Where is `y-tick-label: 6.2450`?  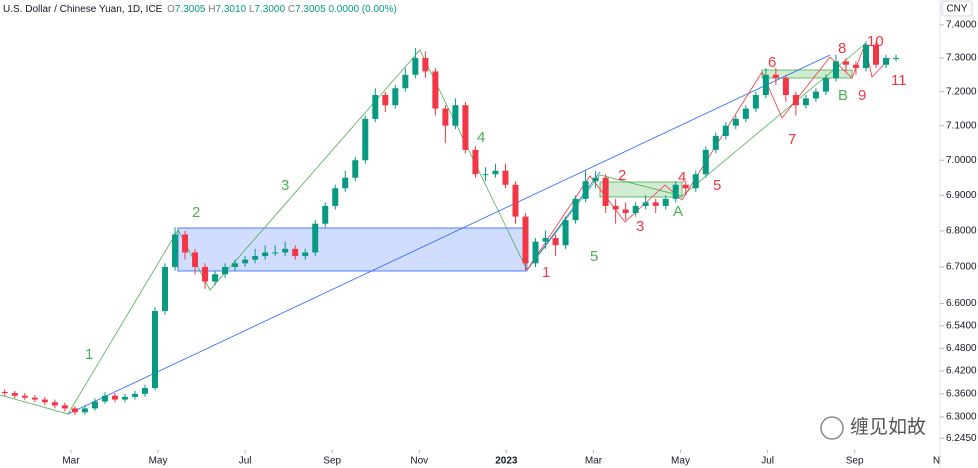
y-tick-label: 6.2450 is located at coordinates (961, 438).